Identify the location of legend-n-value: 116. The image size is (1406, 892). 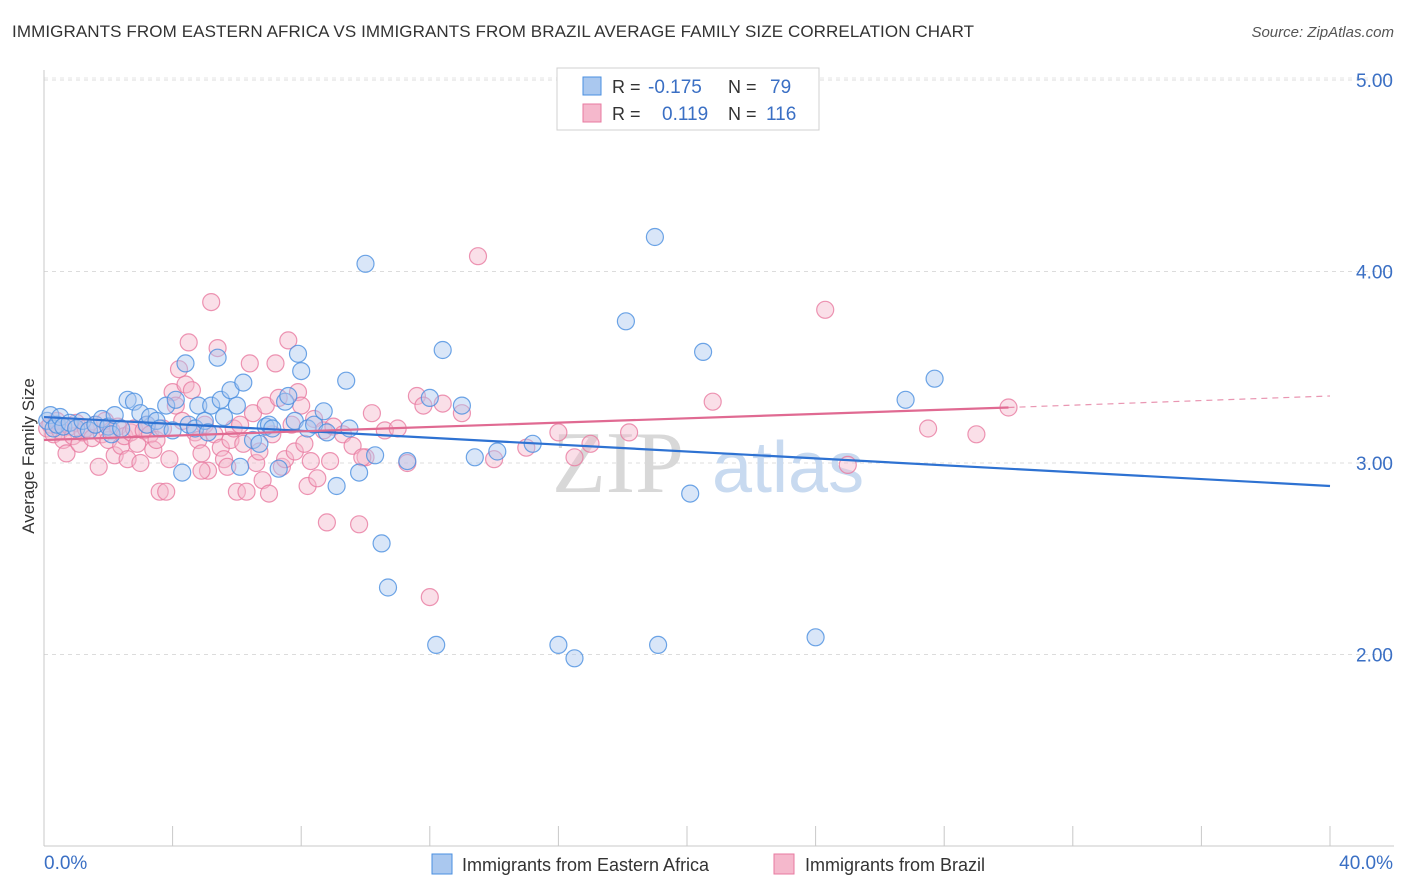
(781, 114).